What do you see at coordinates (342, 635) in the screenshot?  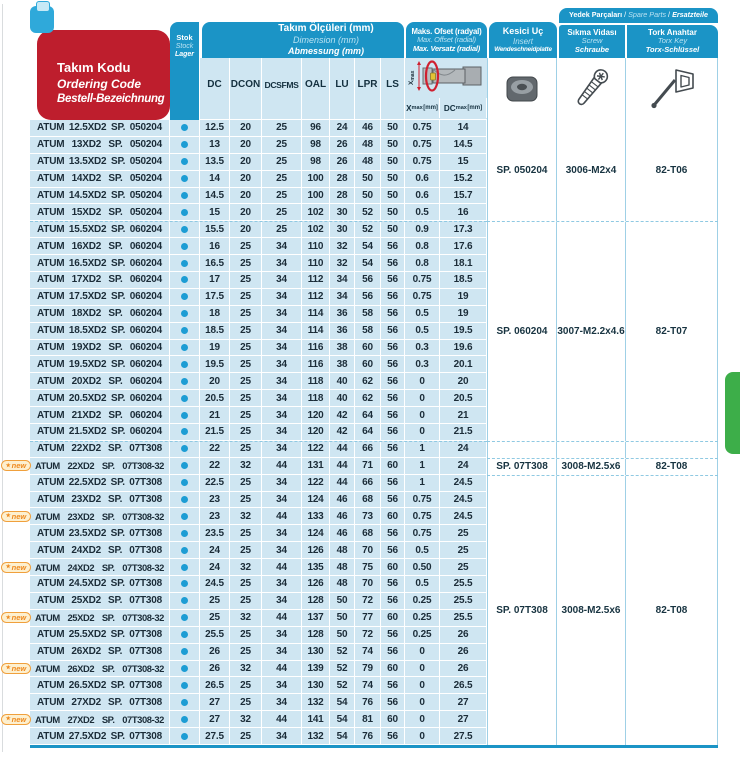 I see `value-cell: 50` at bounding box center [342, 635].